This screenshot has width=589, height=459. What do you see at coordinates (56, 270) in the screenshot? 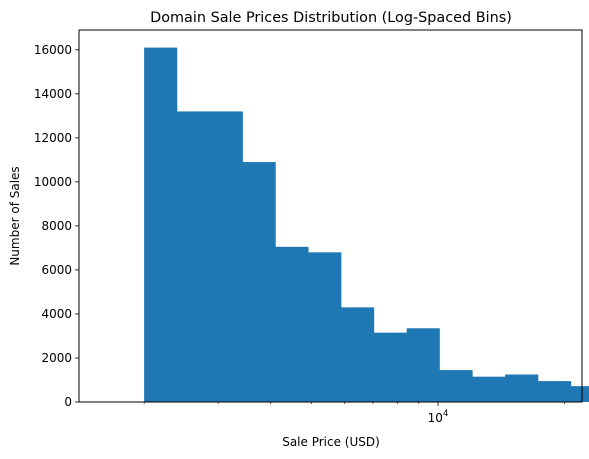
I see `y-tick-label: 6000` at bounding box center [56, 270].